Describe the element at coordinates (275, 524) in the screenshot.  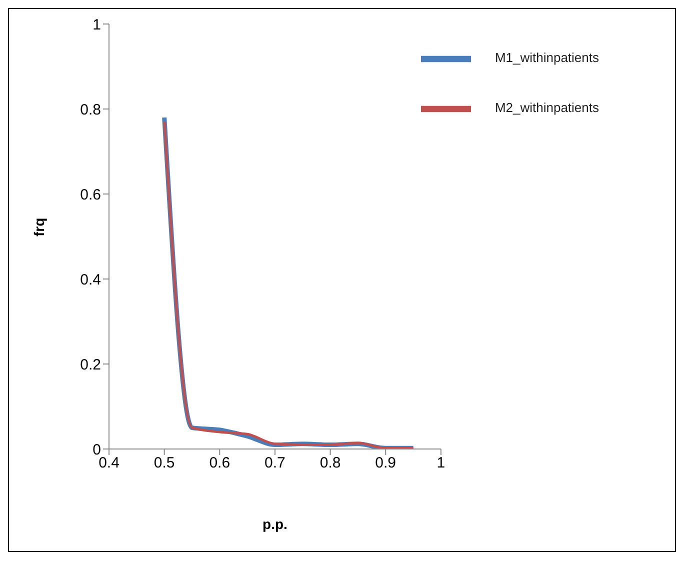
I see `x-axis-title: p.p.` at that location.